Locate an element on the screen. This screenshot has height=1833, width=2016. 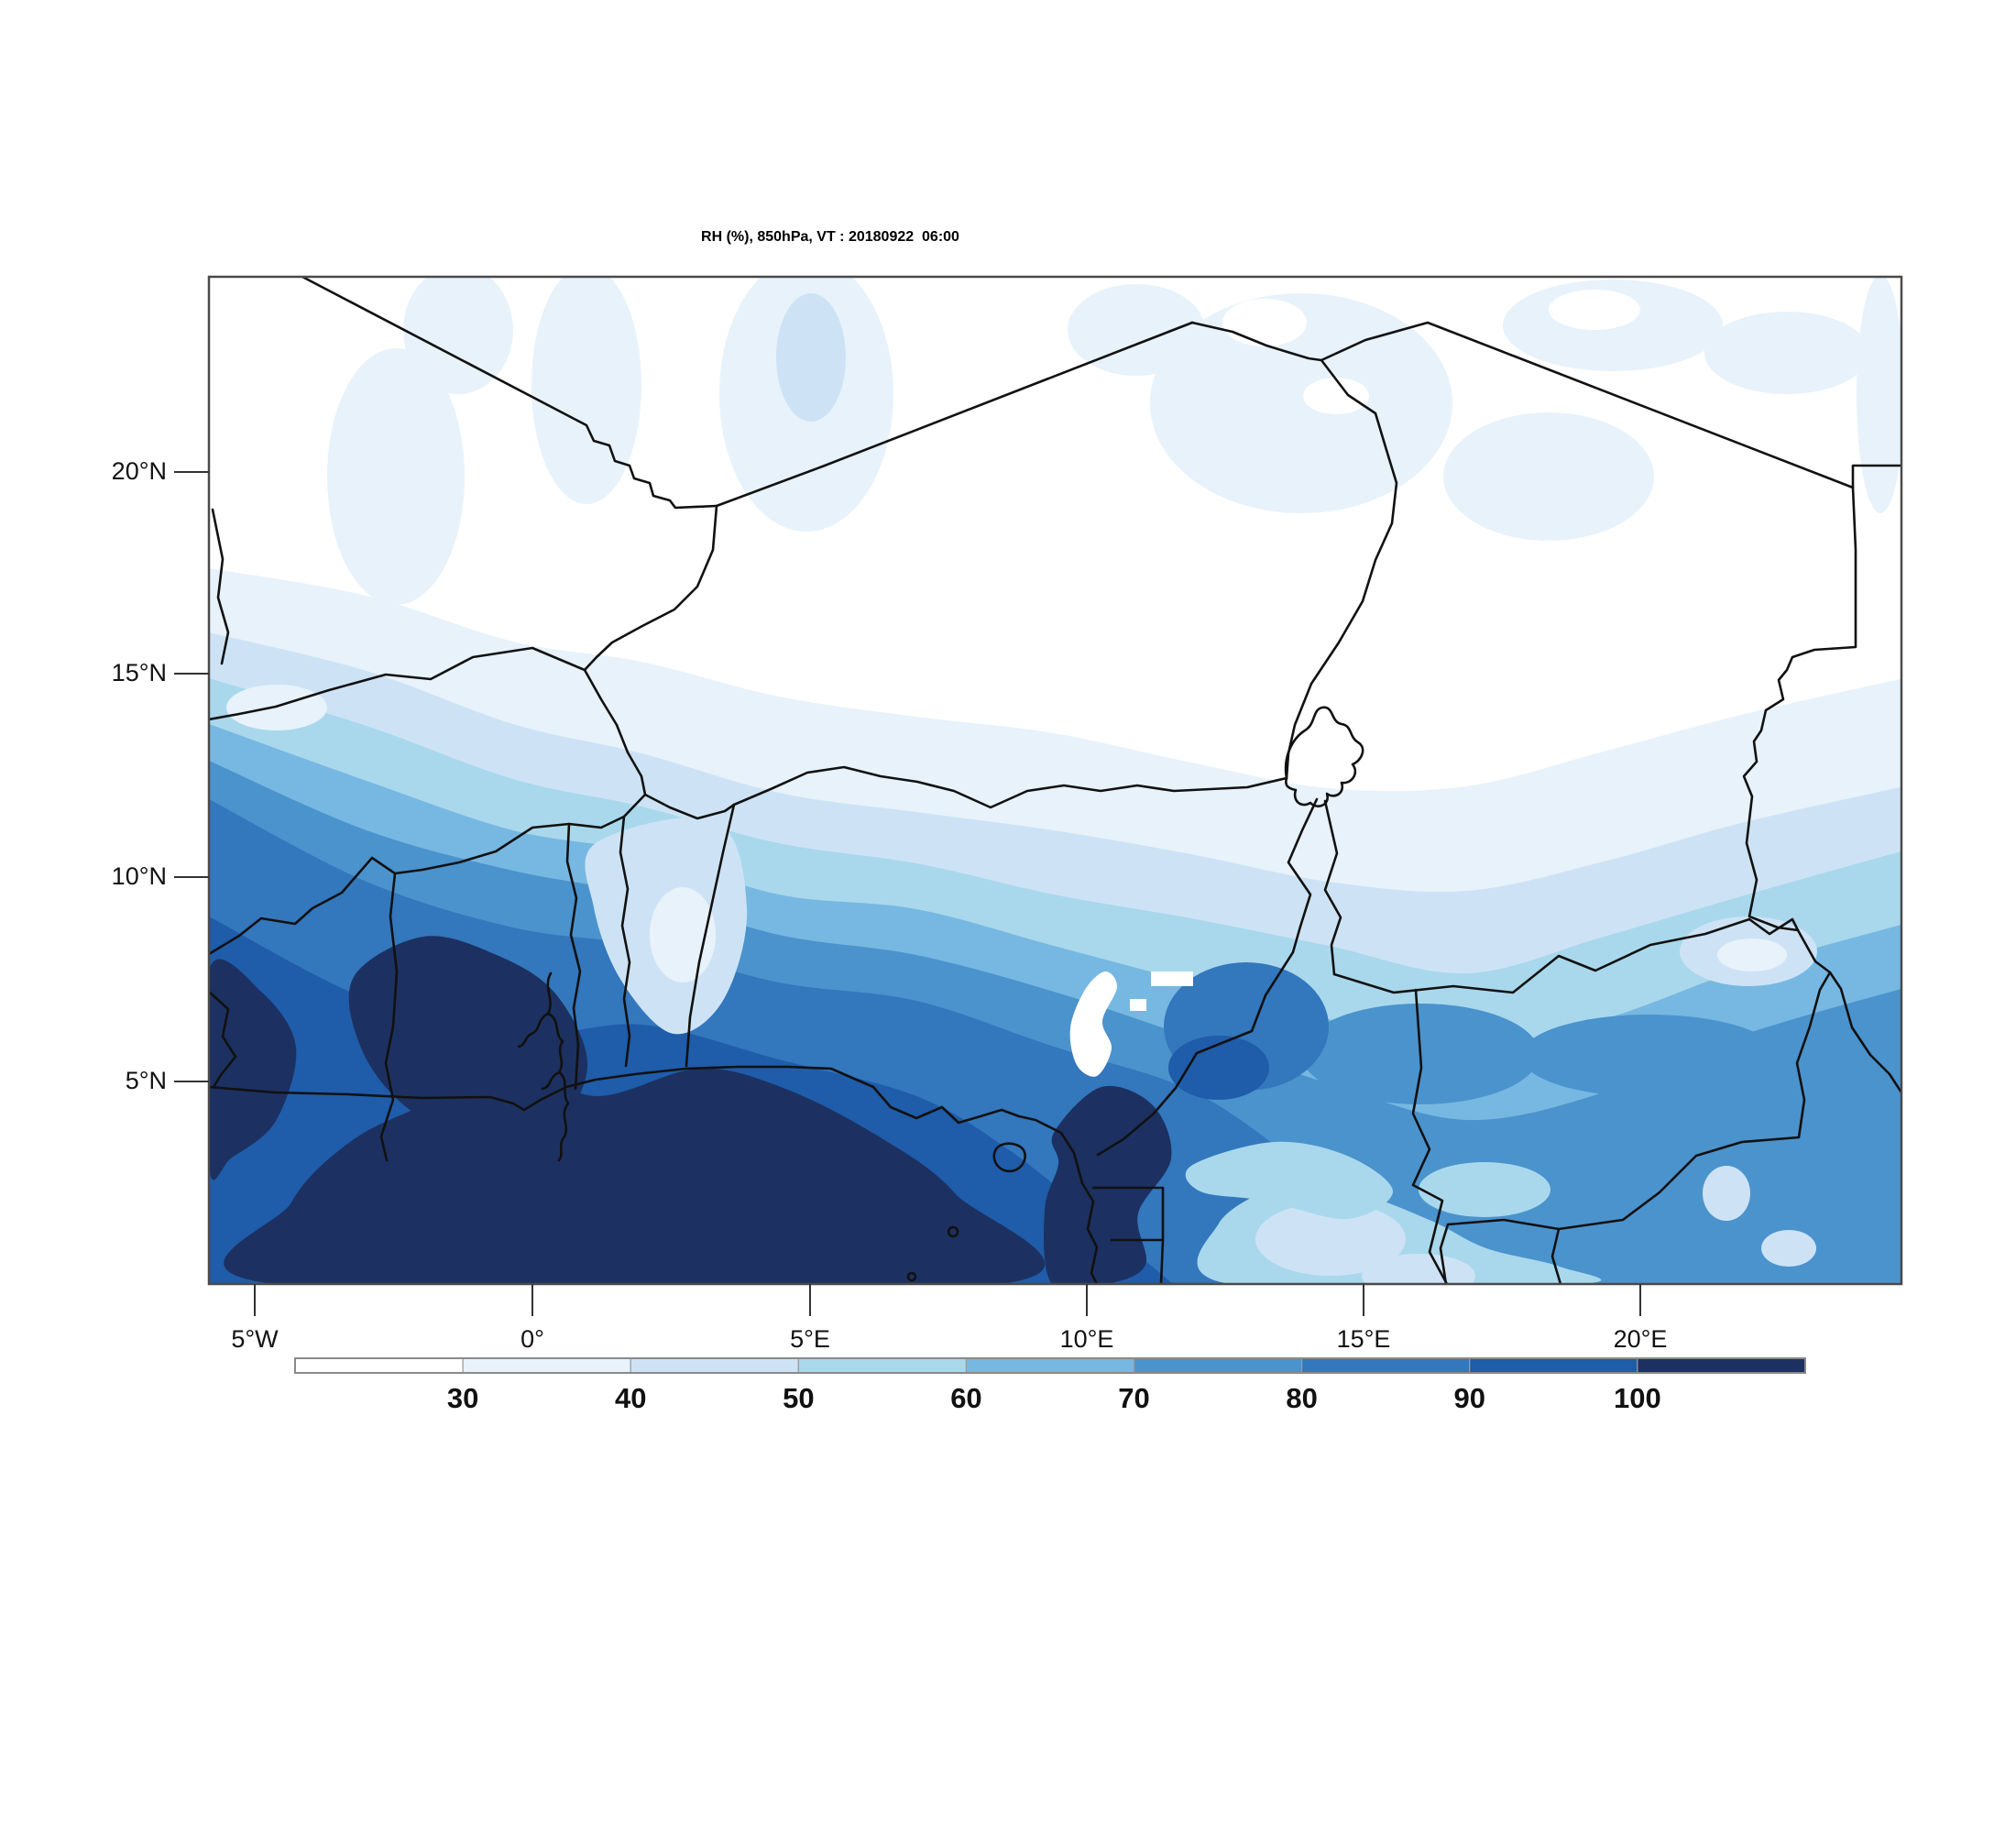
bioko-island-outline is located at coordinates (1009, 1157).